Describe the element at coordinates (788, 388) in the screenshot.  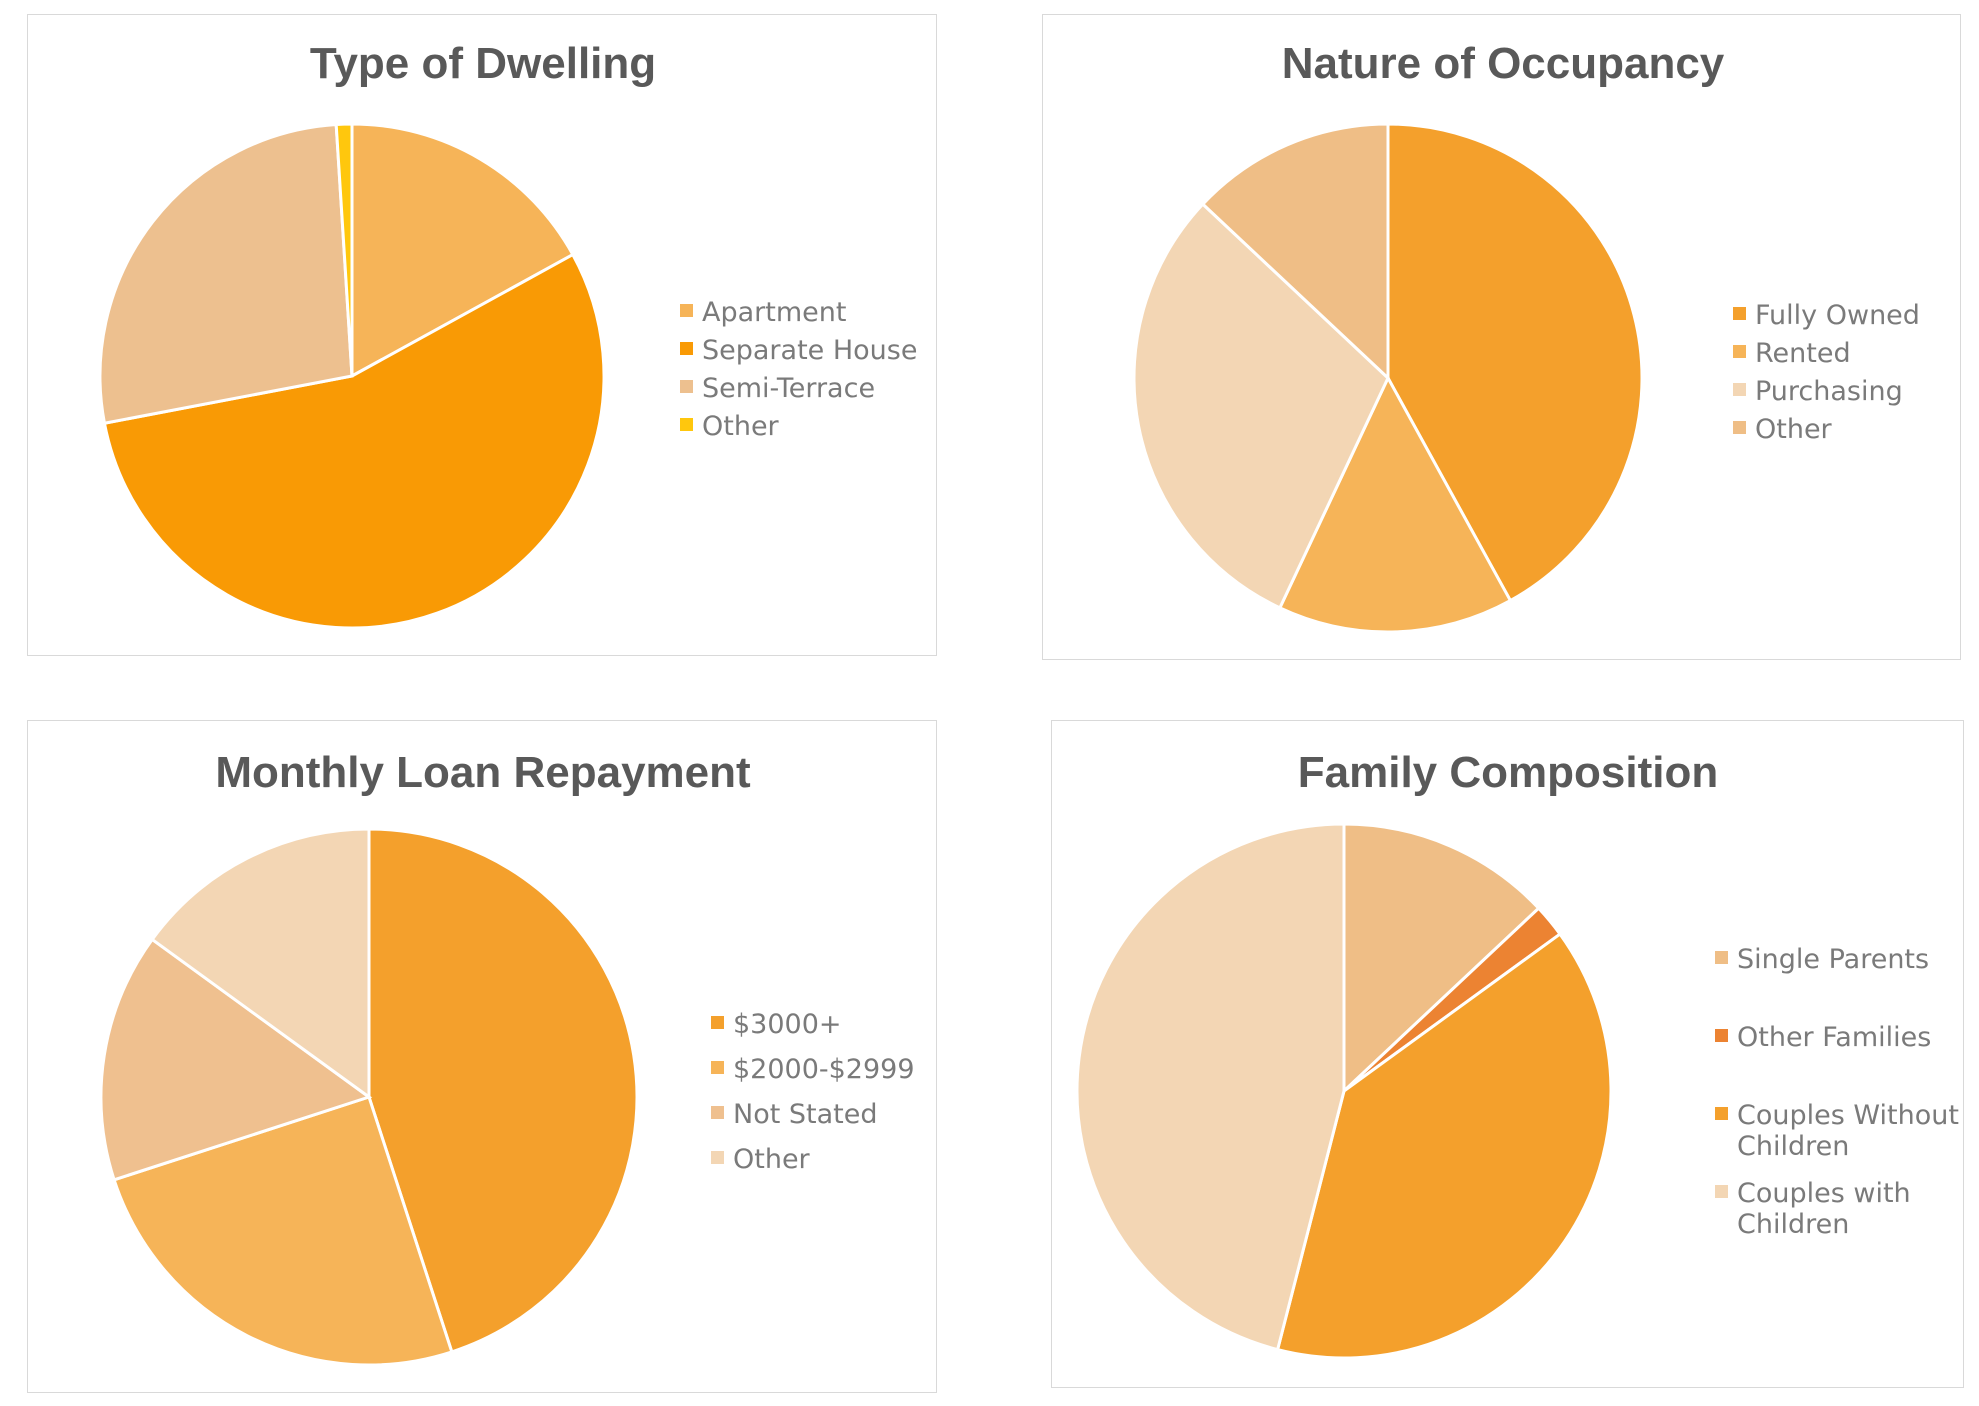
I see `legend-label: Semi-Terrace` at that location.